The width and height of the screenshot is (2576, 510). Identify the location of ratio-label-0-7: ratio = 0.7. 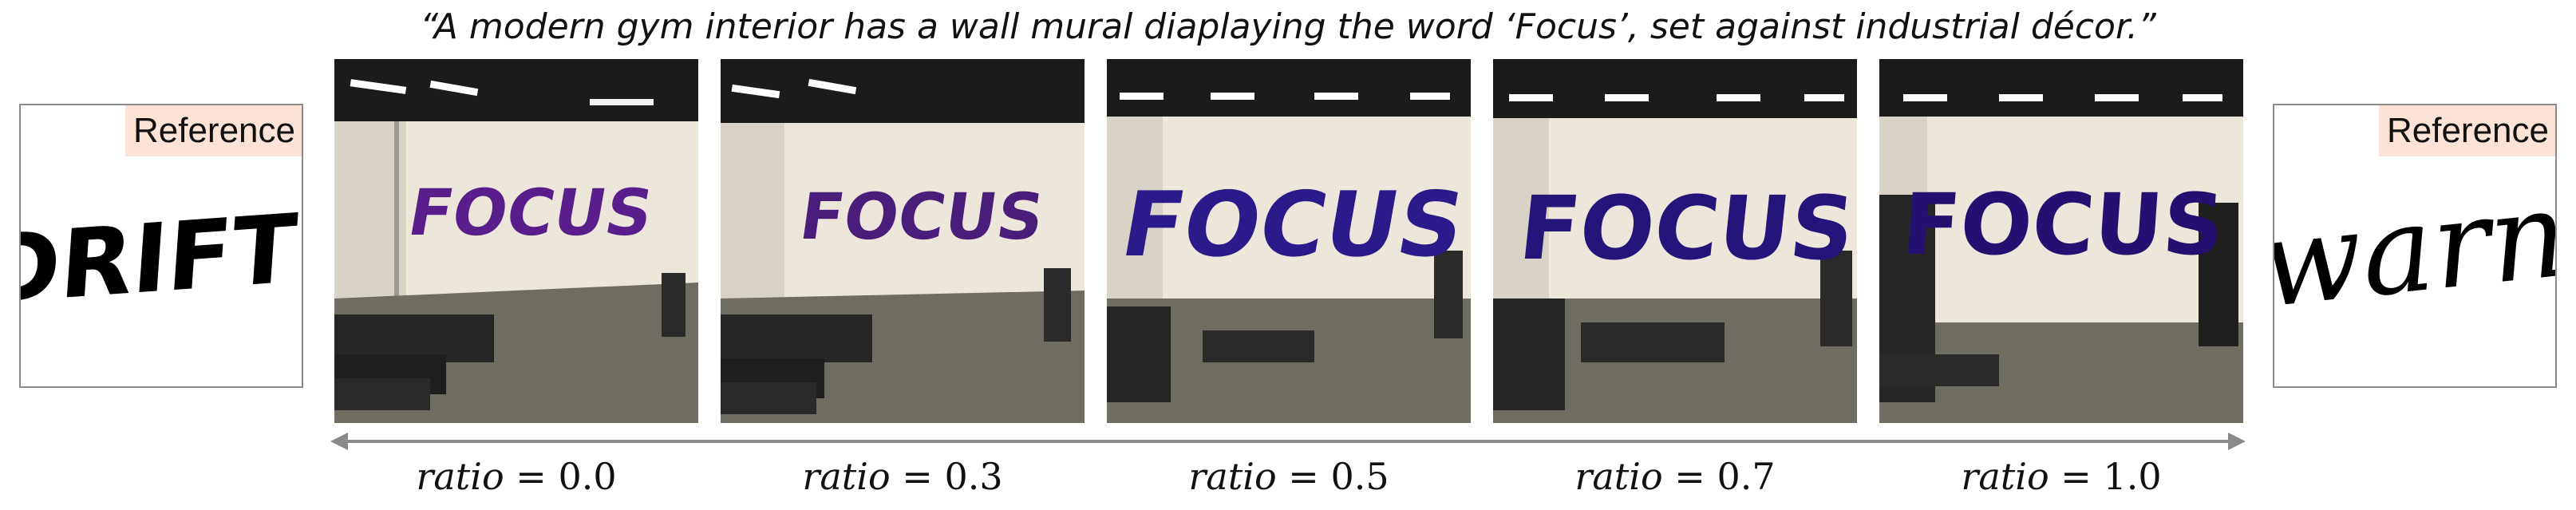
(1675, 476).